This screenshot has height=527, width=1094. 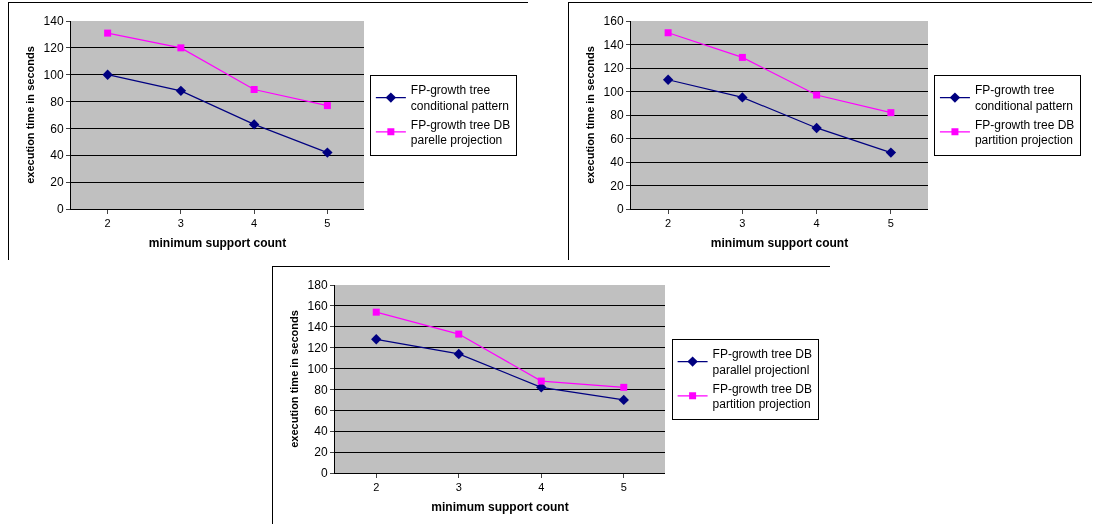 I want to click on legend-label: FP-growth tree DB parelle projection, so click(x=460, y=132).